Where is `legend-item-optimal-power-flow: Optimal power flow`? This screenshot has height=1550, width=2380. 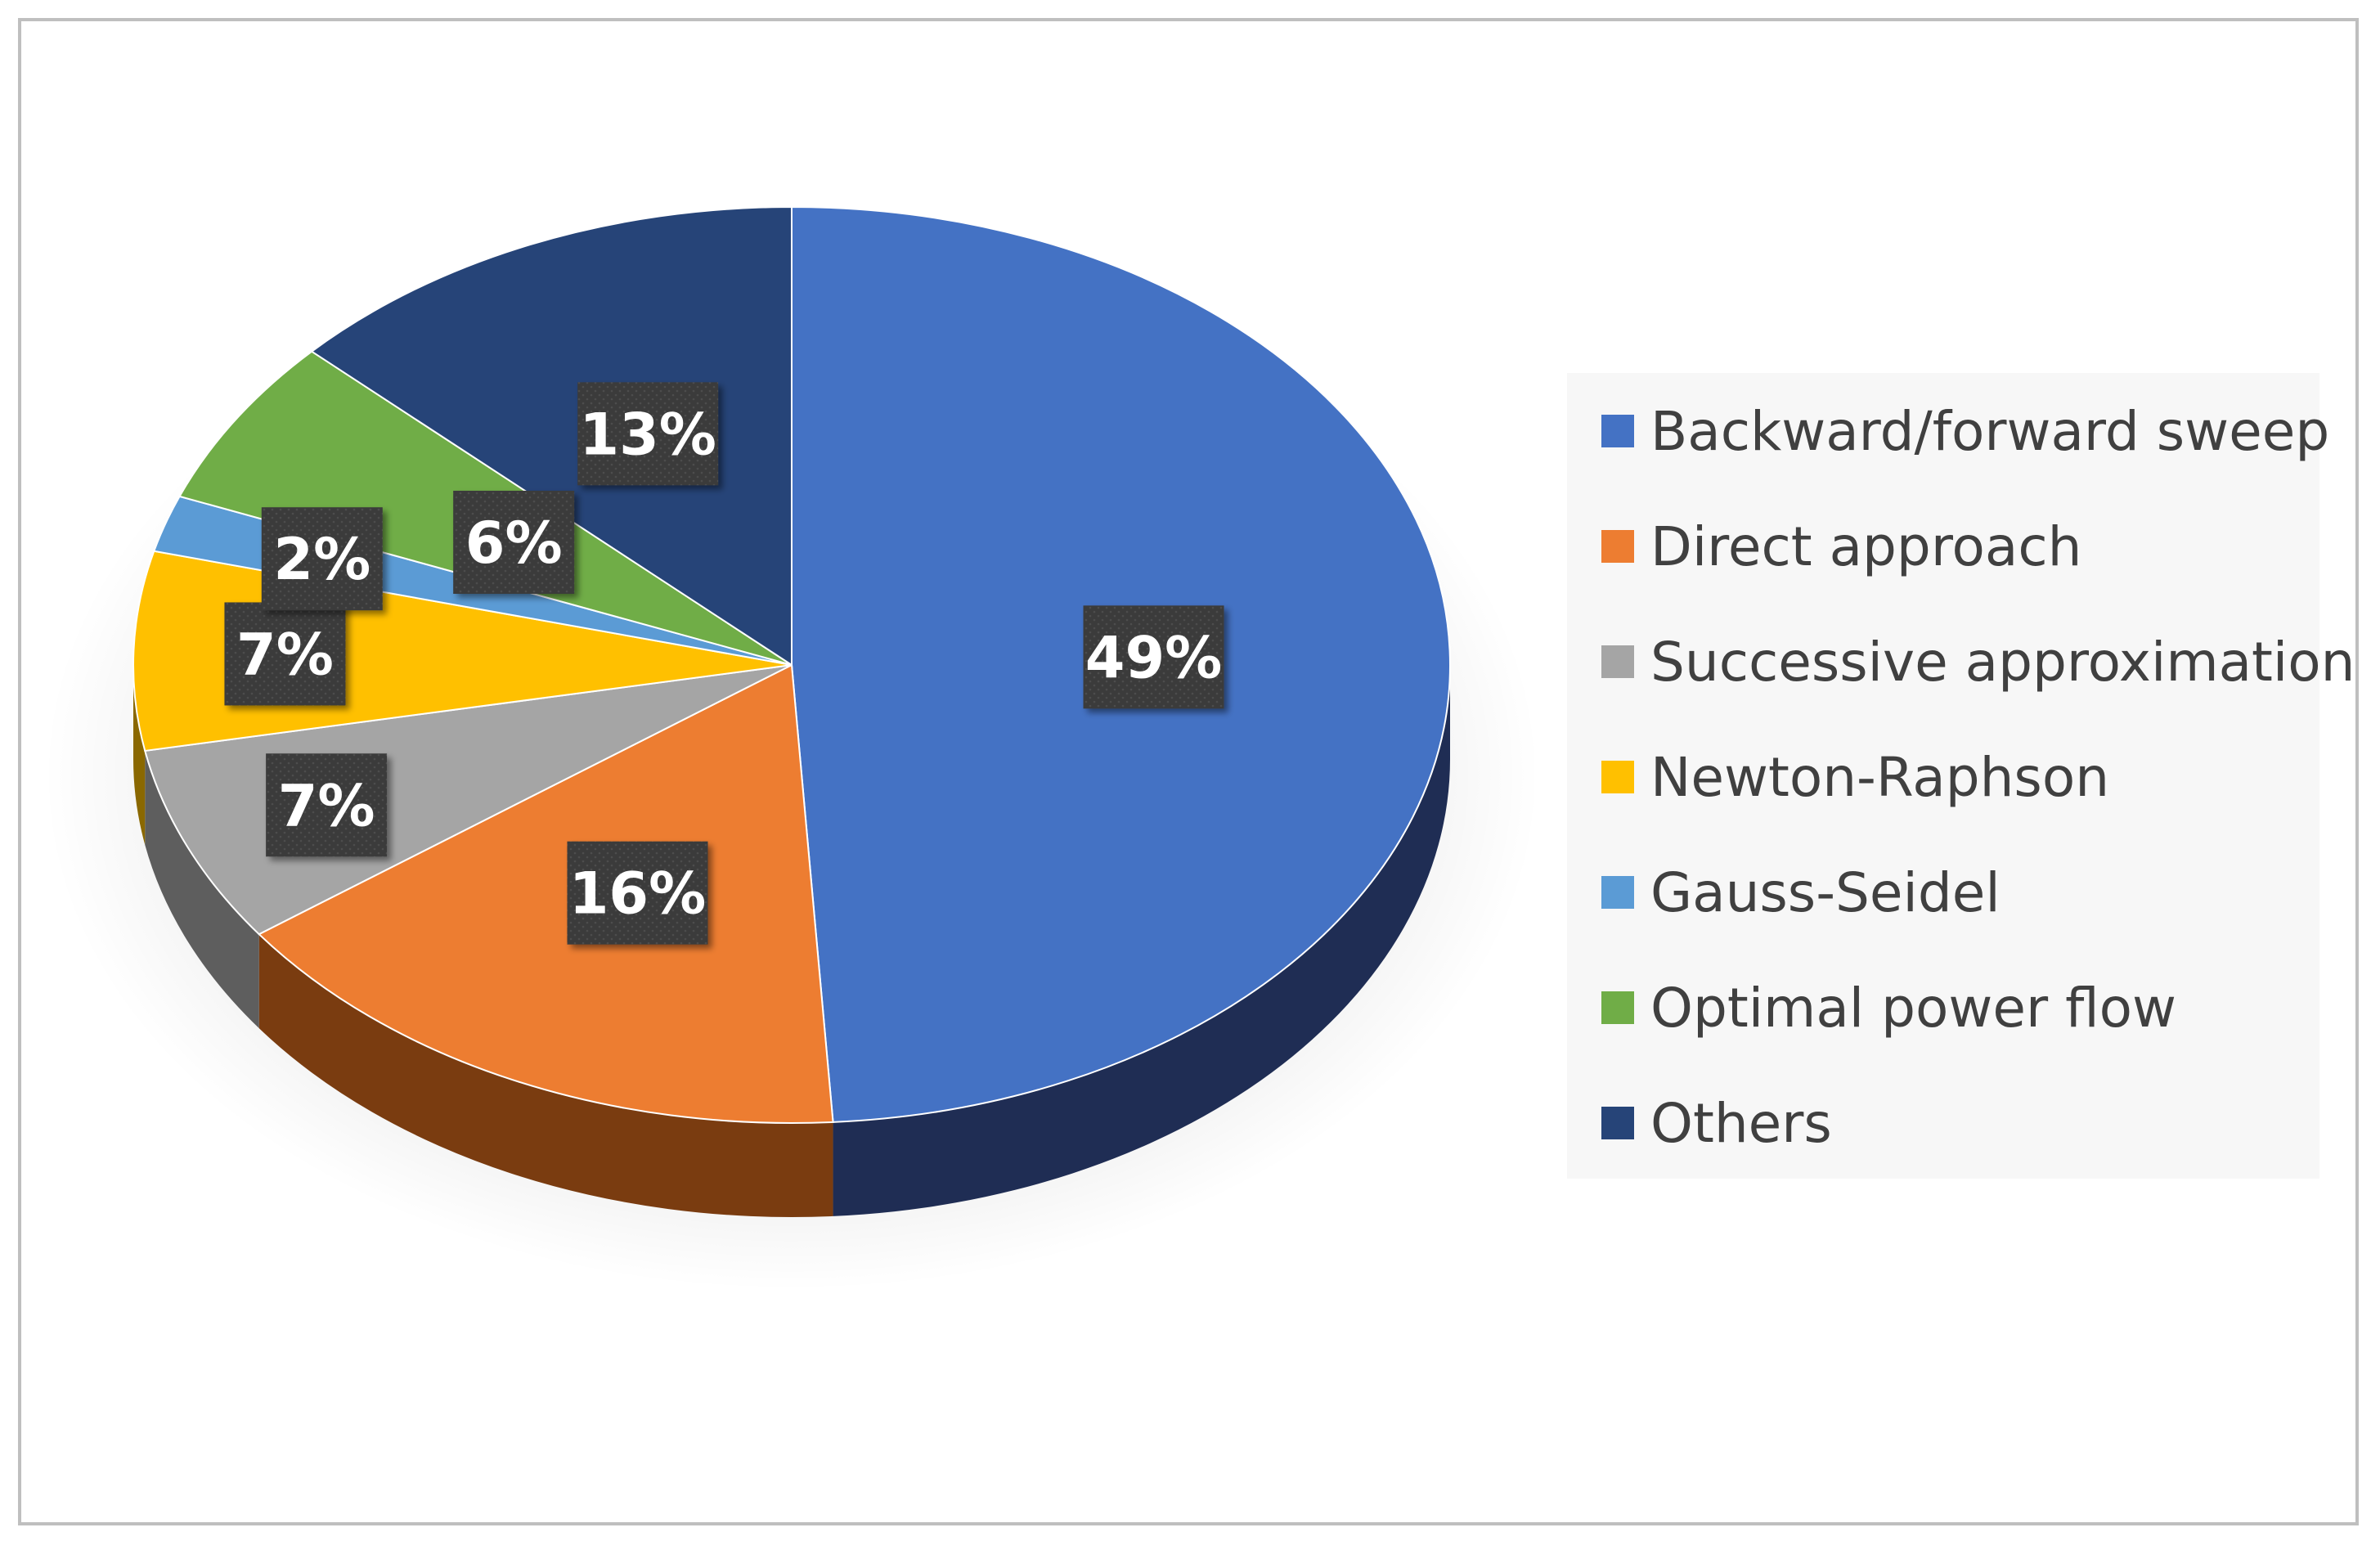
legend-item-optimal-power-flow: Optimal power flow is located at coordinates (1889, 1008).